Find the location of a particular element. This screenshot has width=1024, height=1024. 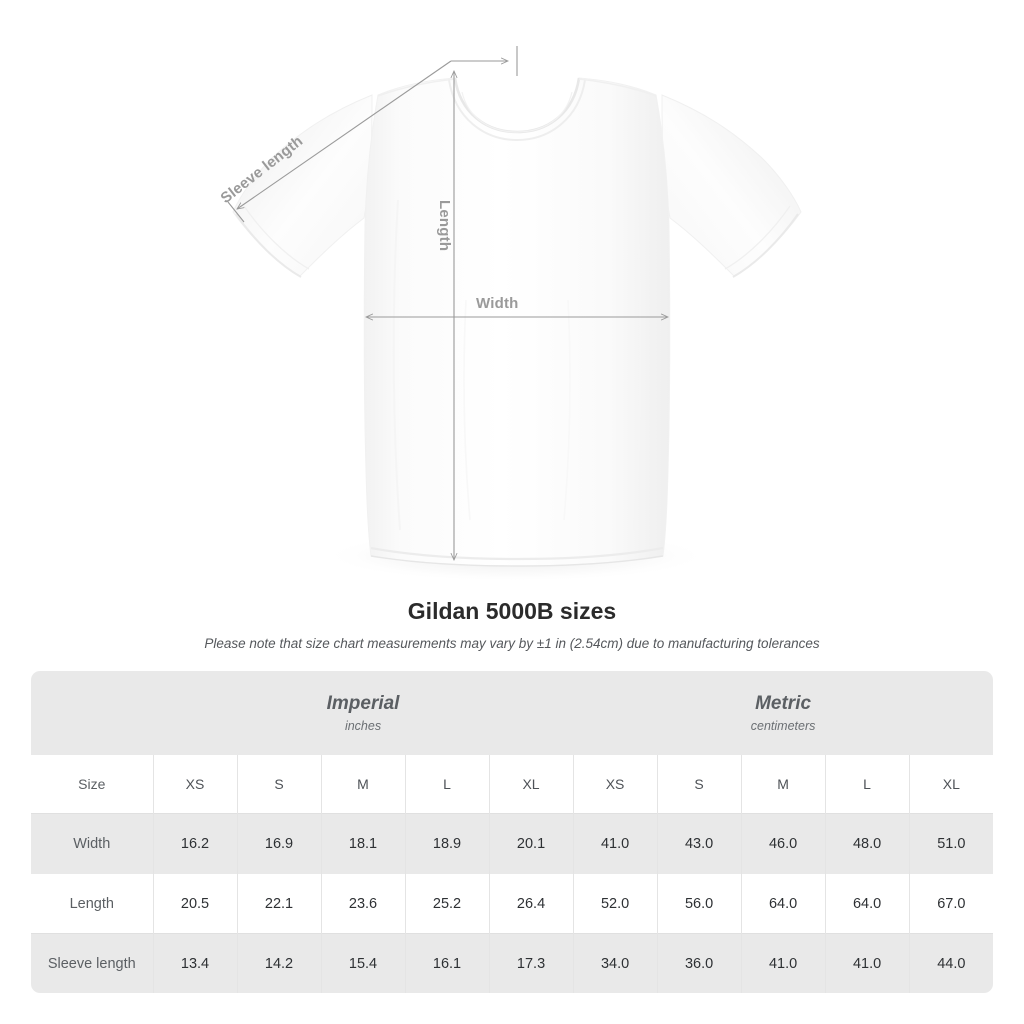

size-col-metric-l: L is located at coordinates (867, 784).